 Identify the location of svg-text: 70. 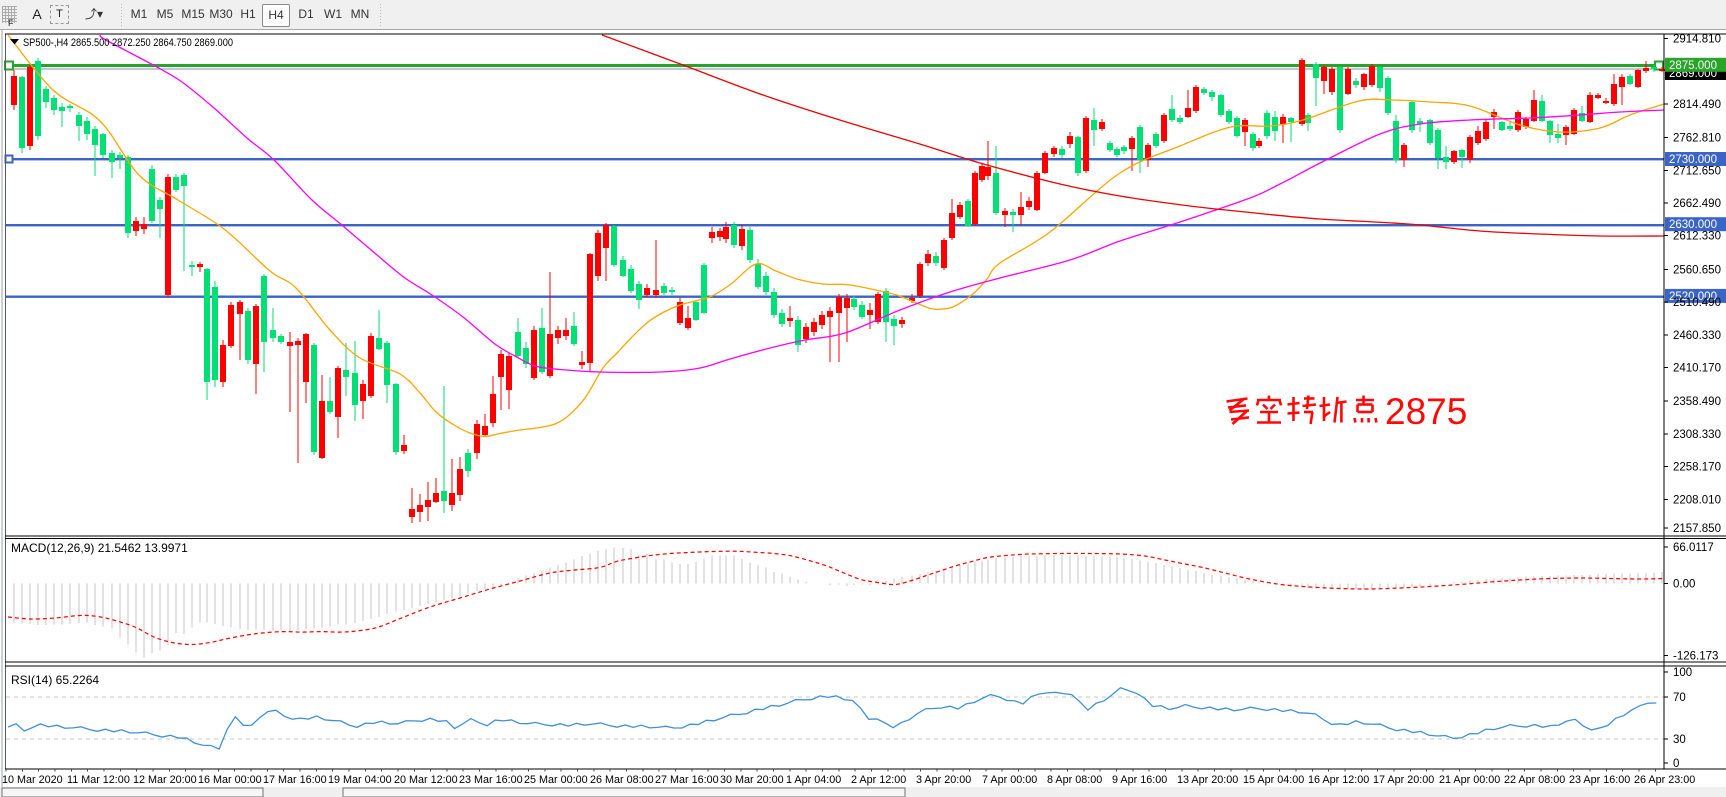
(1679, 698).